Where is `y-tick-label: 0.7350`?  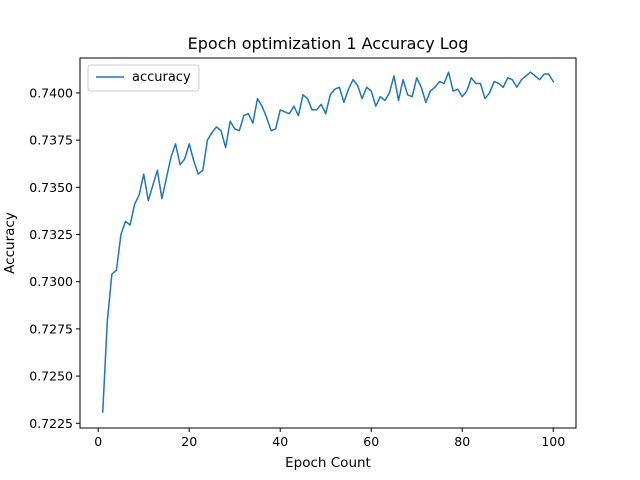
y-tick-label: 0.7350 is located at coordinates (51, 187).